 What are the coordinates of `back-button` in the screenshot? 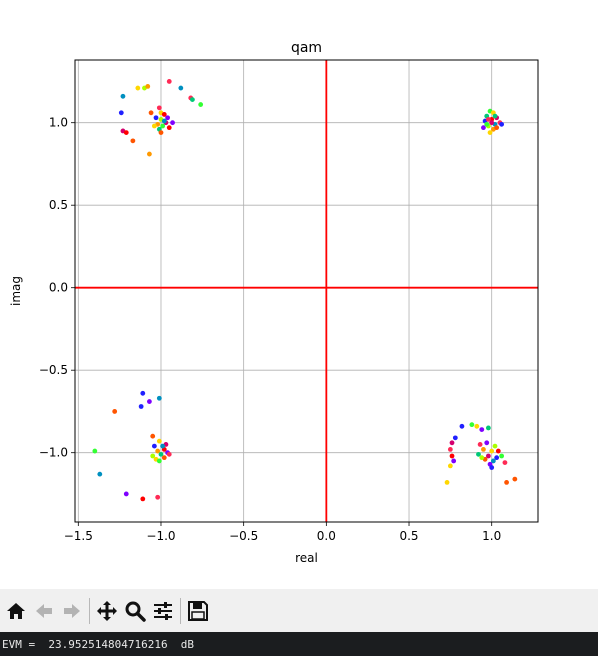 It's located at (44, 611).